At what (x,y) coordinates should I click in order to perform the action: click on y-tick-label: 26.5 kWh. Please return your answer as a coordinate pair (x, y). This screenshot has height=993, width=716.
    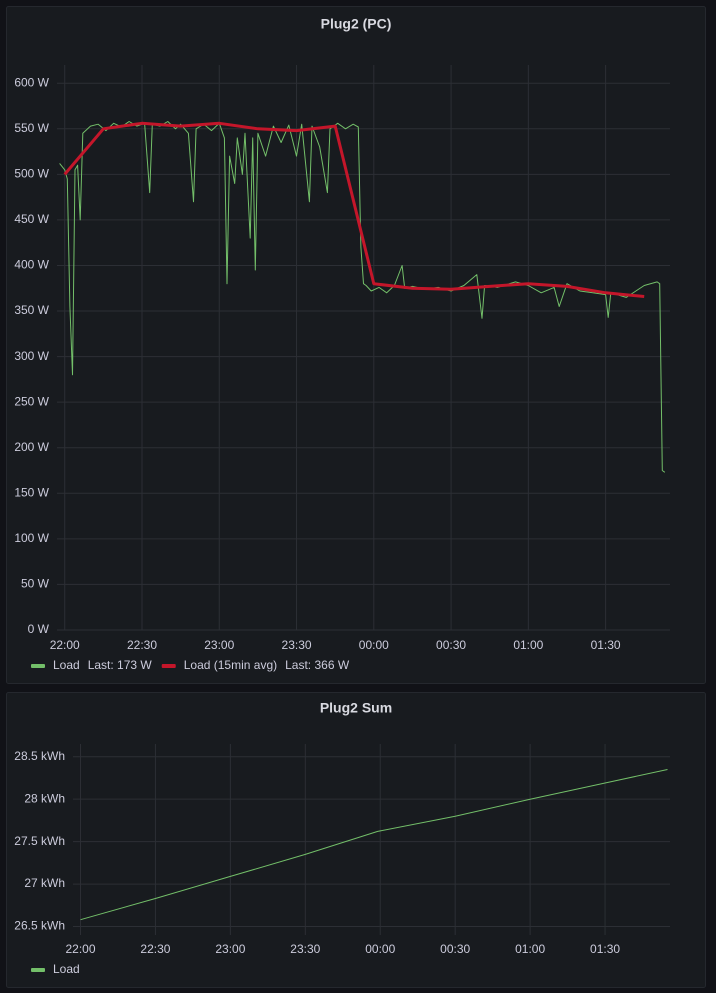
    Looking at the image, I should click on (39, 926).